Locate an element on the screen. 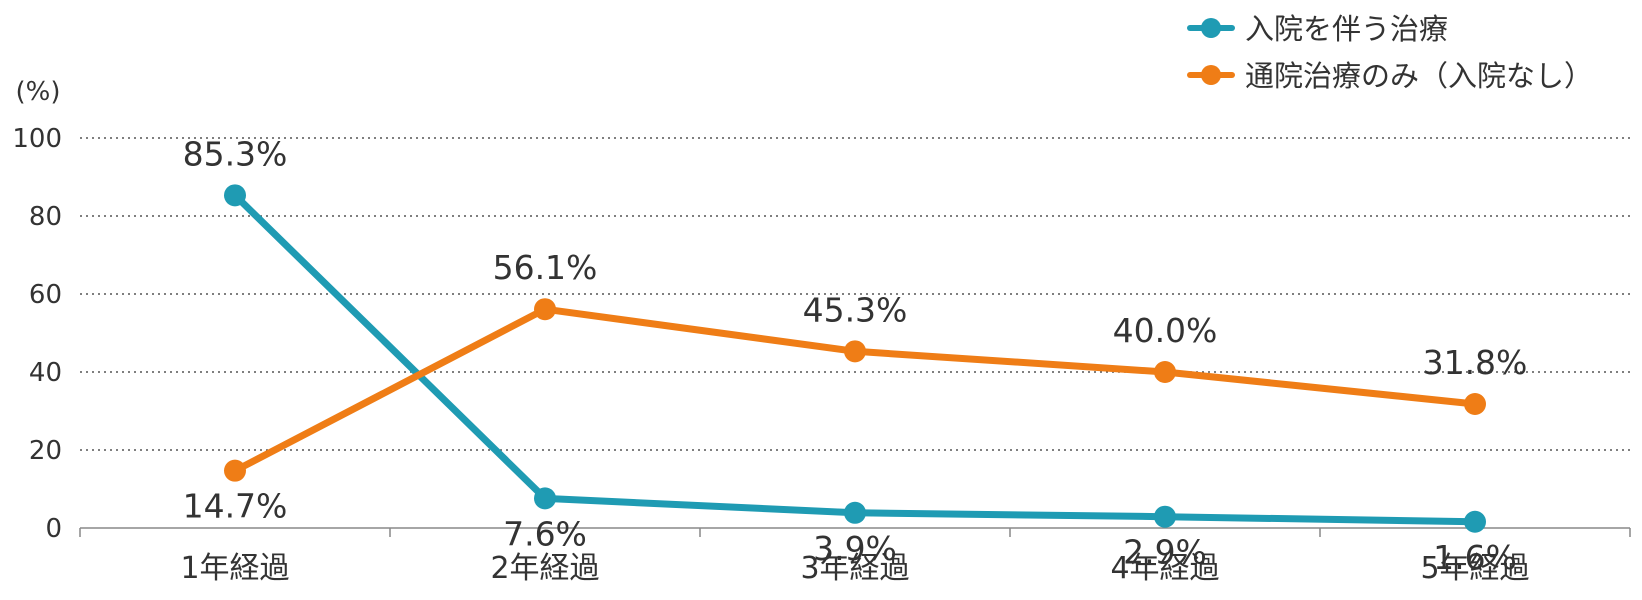 The height and width of the screenshot is (600, 1642). x-tick-label-2: 2年経過 is located at coordinates (544, 568).